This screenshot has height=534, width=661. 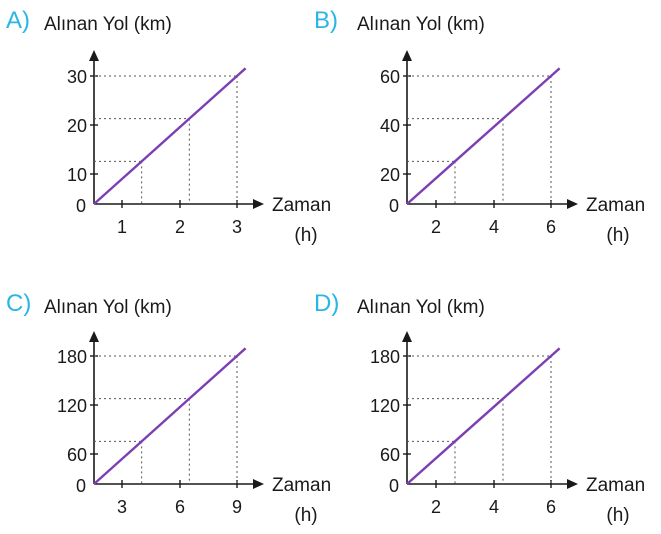 I want to click on y-tick-label: 10, so click(x=77, y=175).